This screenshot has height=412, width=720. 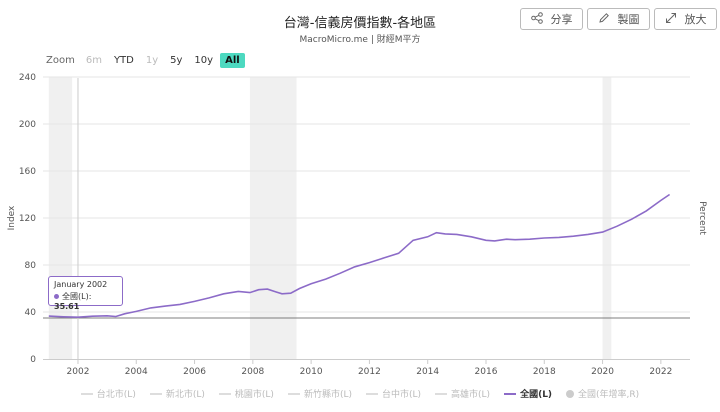 I want to click on tooltip-series: 全國(L):, so click(x=77, y=296).